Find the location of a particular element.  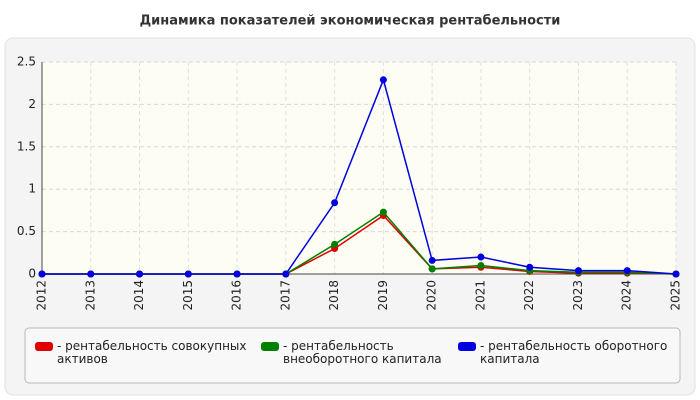

y-tick-label: 0.5 is located at coordinates (26, 231).